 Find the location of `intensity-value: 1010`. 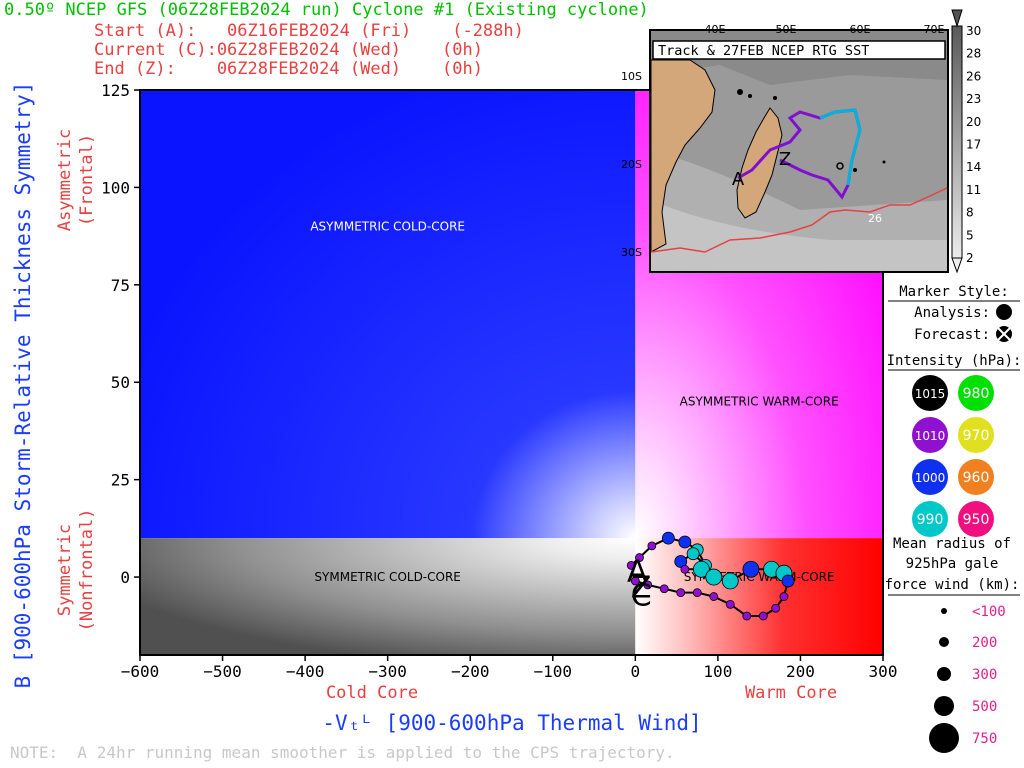

intensity-value: 1010 is located at coordinates (930, 436).